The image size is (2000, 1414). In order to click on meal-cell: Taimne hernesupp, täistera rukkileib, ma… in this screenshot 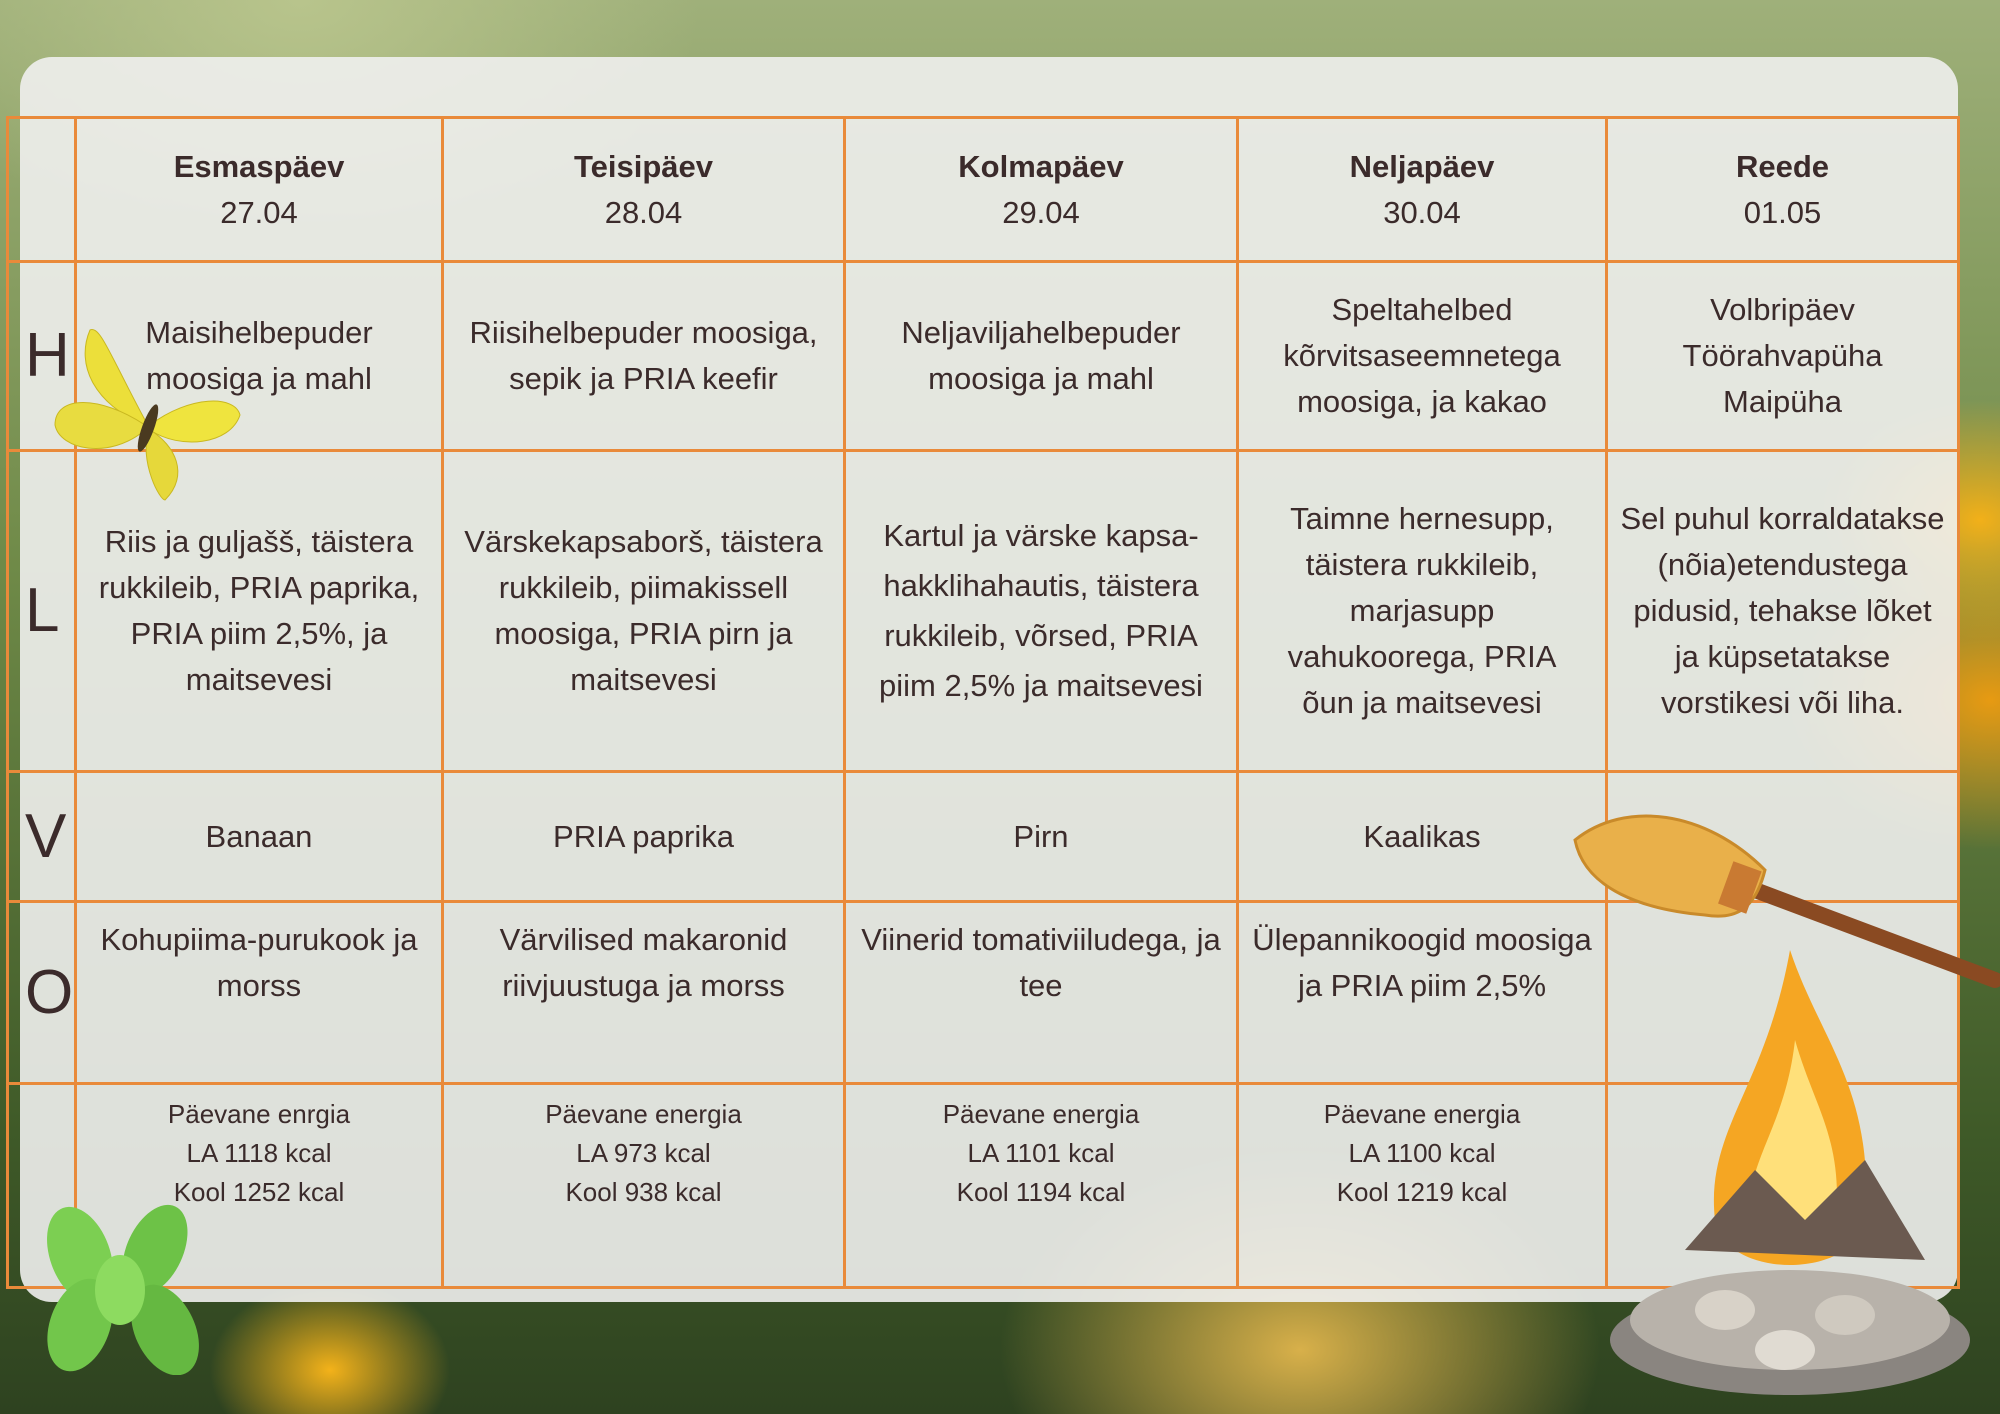, I will do `click(1422, 611)`.